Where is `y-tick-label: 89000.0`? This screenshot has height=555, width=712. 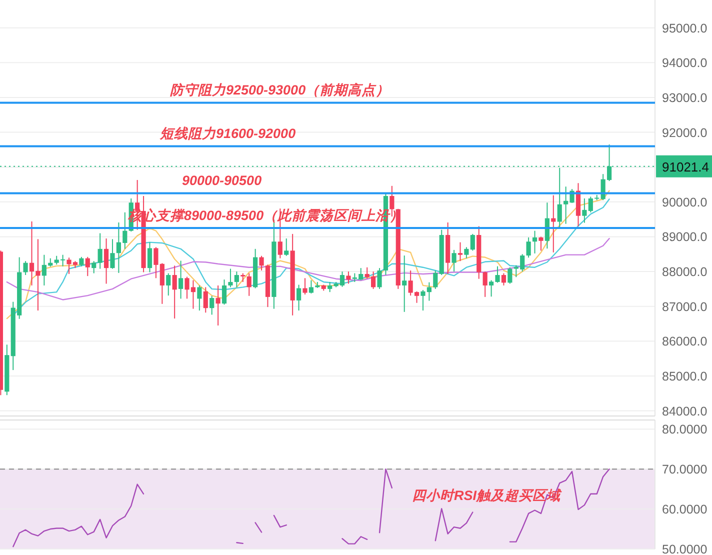 y-tick-label: 89000.0 is located at coordinates (685, 237).